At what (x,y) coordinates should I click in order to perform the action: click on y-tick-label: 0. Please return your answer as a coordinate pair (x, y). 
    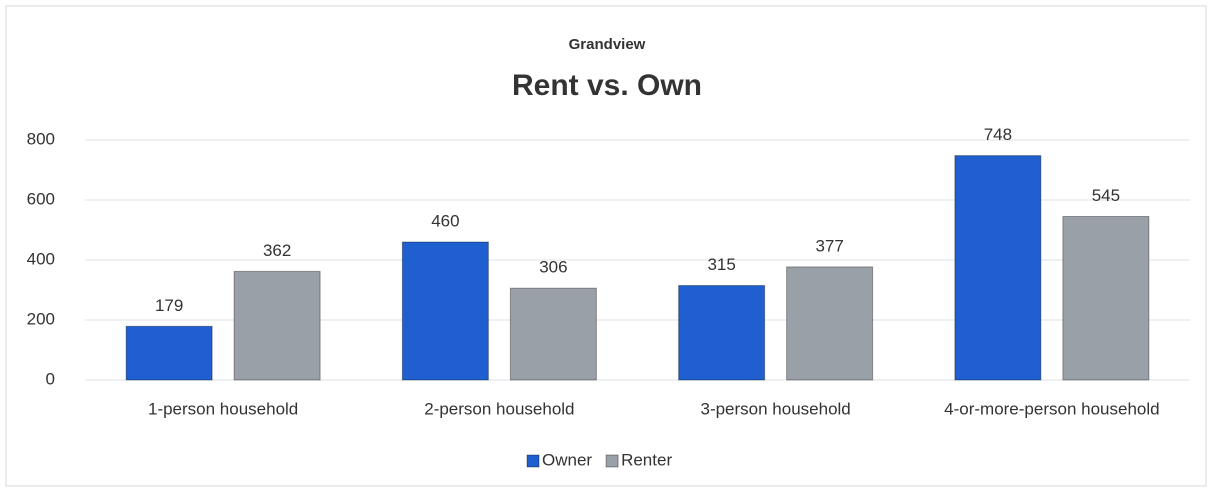
    Looking at the image, I should click on (50, 378).